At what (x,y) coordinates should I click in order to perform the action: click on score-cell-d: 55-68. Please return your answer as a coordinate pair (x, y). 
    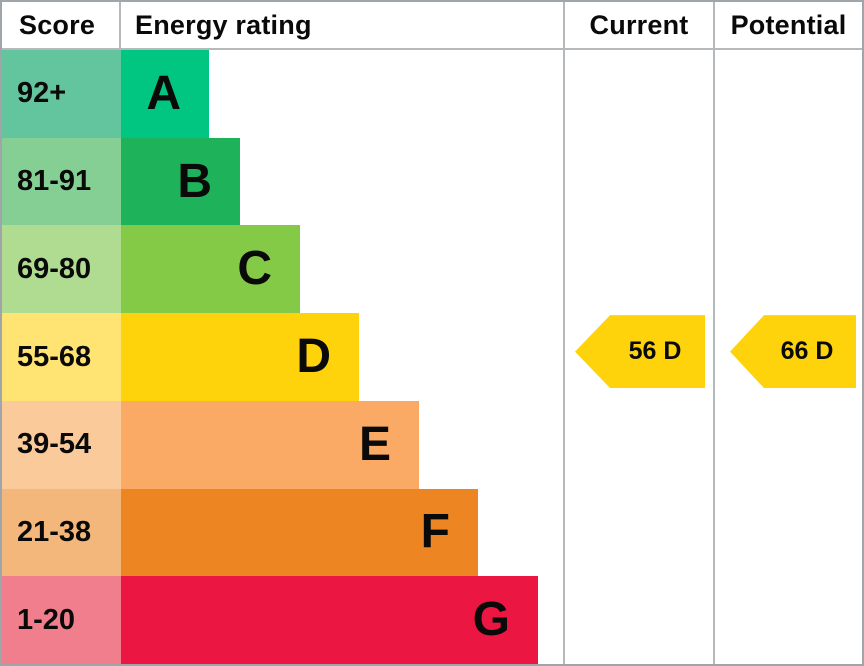
    Looking at the image, I should click on (61, 357).